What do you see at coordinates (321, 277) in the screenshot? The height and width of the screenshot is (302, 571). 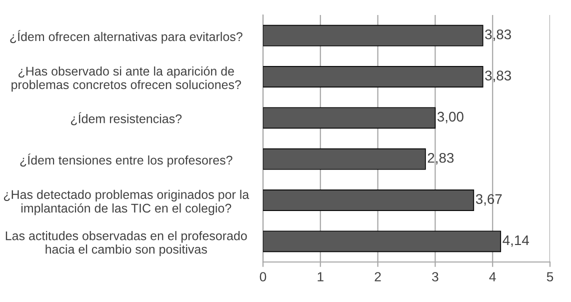 I see `x-tick-label: 1` at bounding box center [321, 277].